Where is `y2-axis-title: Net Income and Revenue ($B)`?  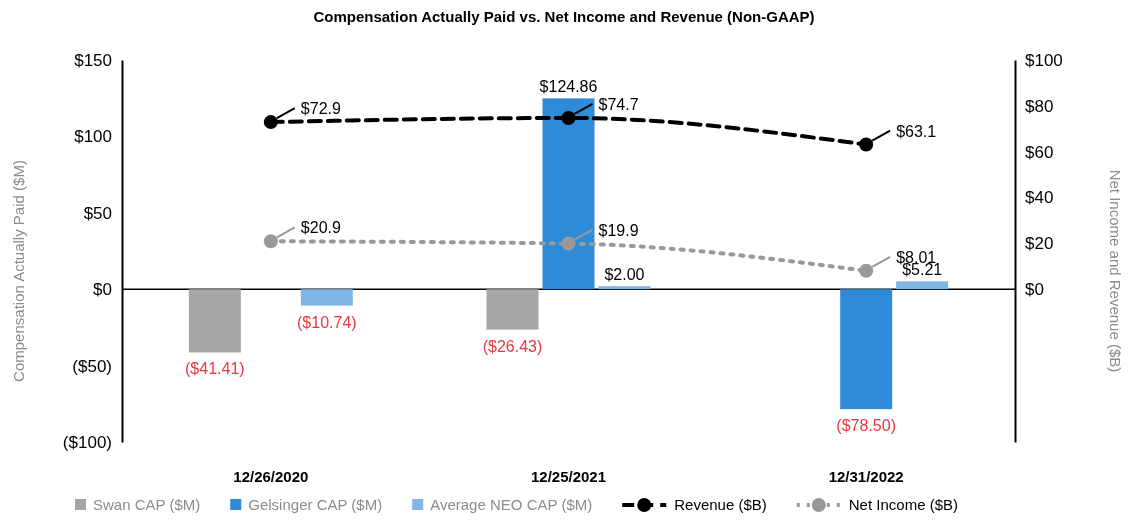
y2-axis-title: Net Income and Revenue ($B) is located at coordinates (1115, 271).